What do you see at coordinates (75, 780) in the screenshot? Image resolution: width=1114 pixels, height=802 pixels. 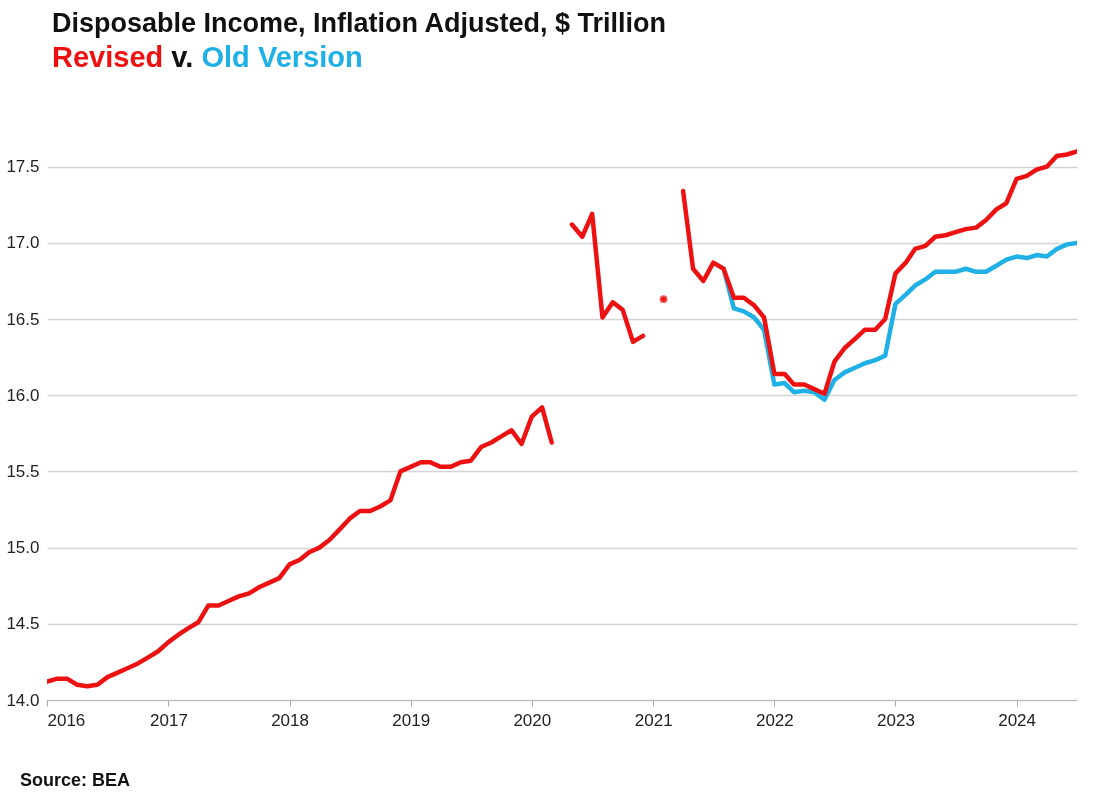 I see `source-note: Source: BEA` at bounding box center [75, 780].